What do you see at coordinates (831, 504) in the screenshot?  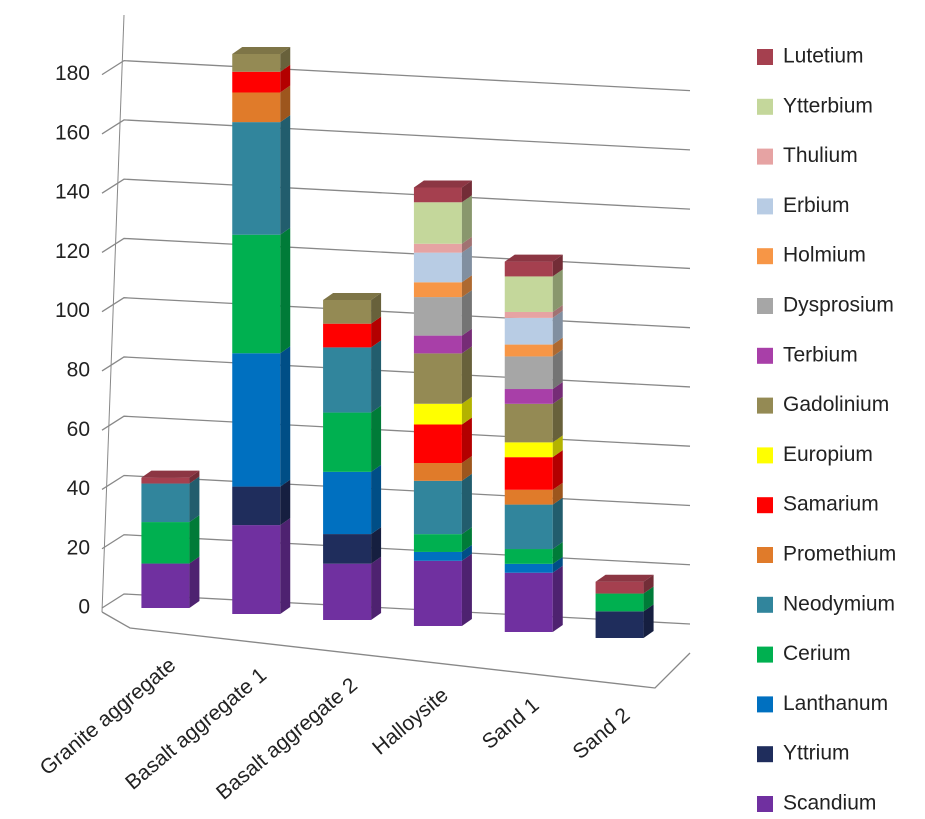 I see `legend-label: Samarium` at bounding box center [831, 504].